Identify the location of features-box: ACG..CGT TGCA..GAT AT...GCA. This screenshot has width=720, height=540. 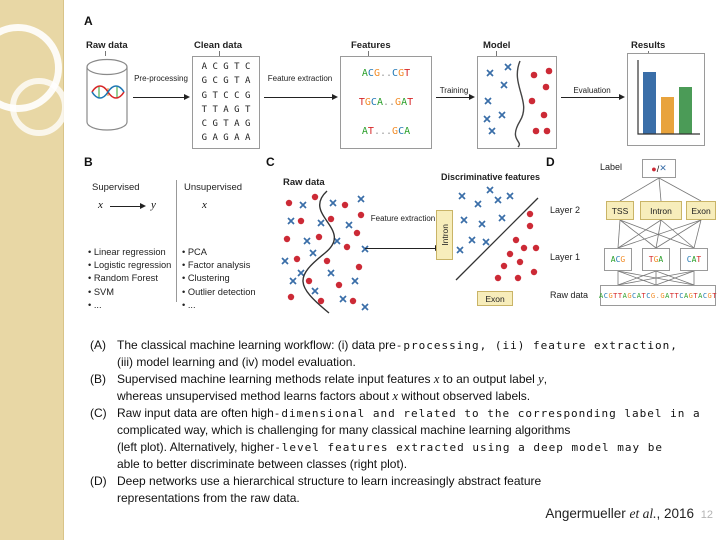
(386, 102).